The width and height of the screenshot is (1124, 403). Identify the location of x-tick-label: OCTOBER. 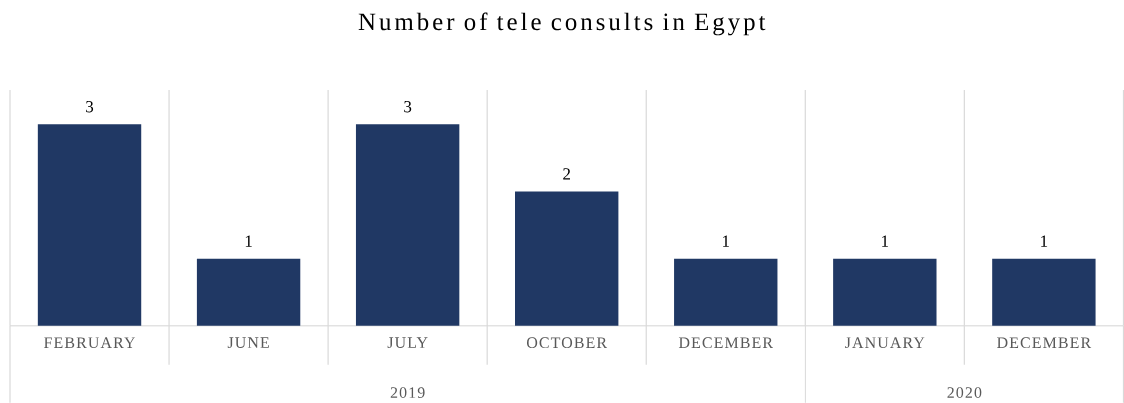
(567, 342).